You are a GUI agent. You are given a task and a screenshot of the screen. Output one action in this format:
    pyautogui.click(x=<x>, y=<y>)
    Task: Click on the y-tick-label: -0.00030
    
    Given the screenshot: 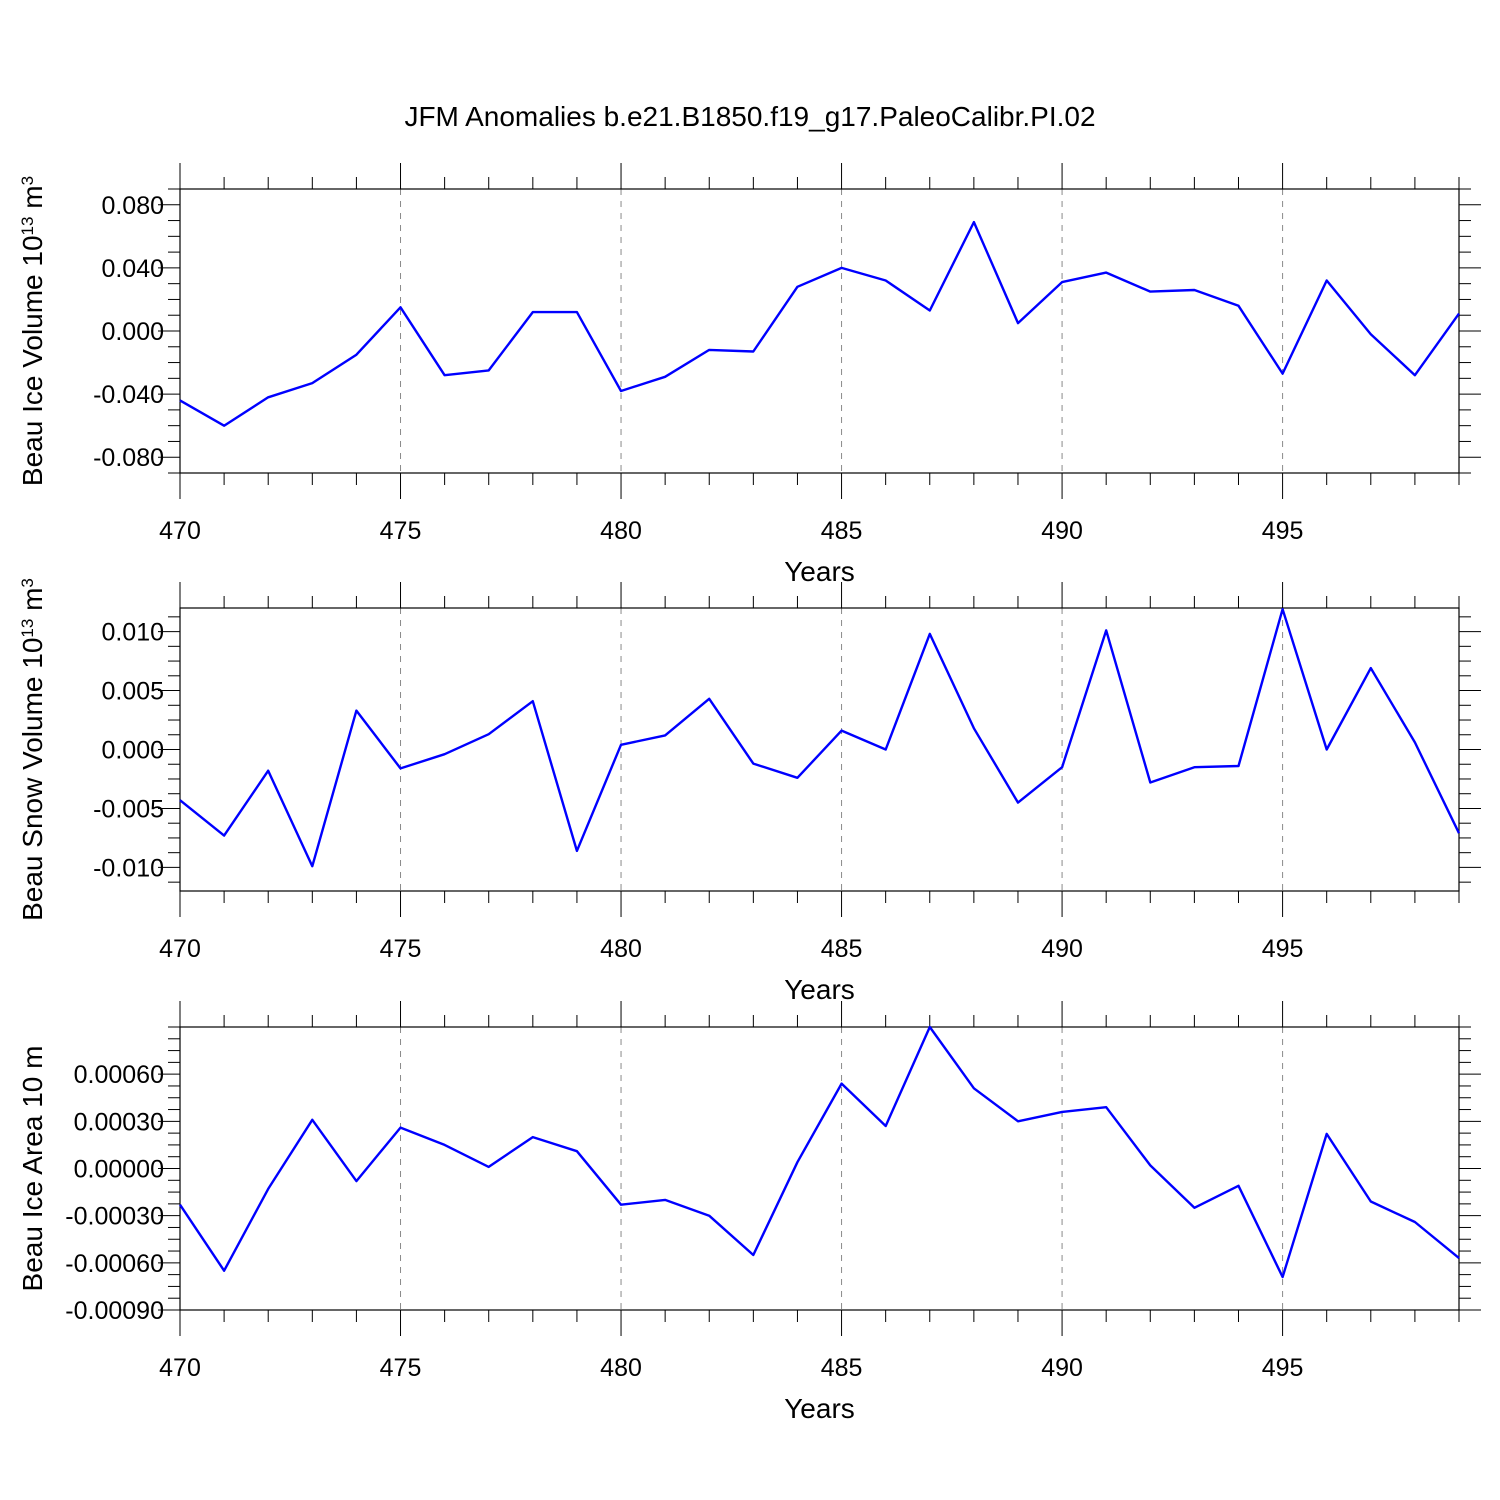 What is the action you would take?
    pyautogui.click(x=114, y=1217)
    